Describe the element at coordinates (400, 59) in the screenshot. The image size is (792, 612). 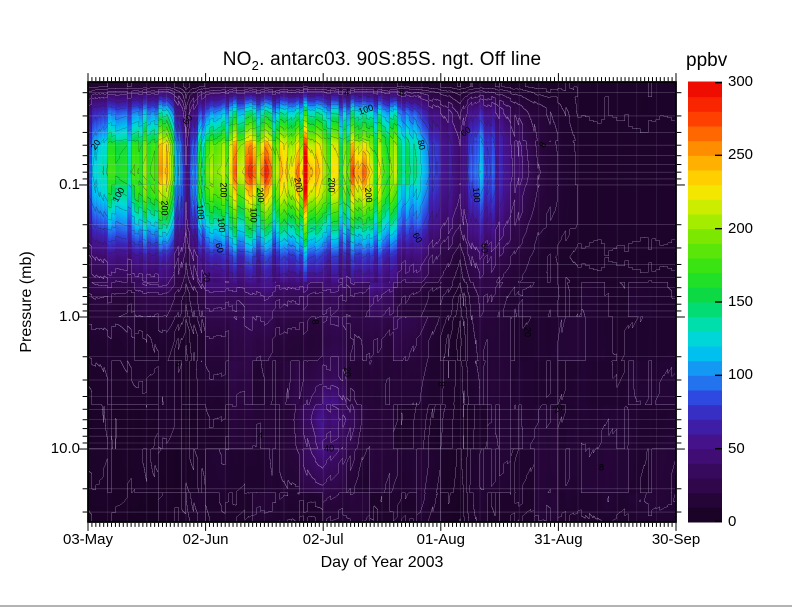
I see `title-text: . antarc03. 90S:85S. ngt. Off line` at that location.